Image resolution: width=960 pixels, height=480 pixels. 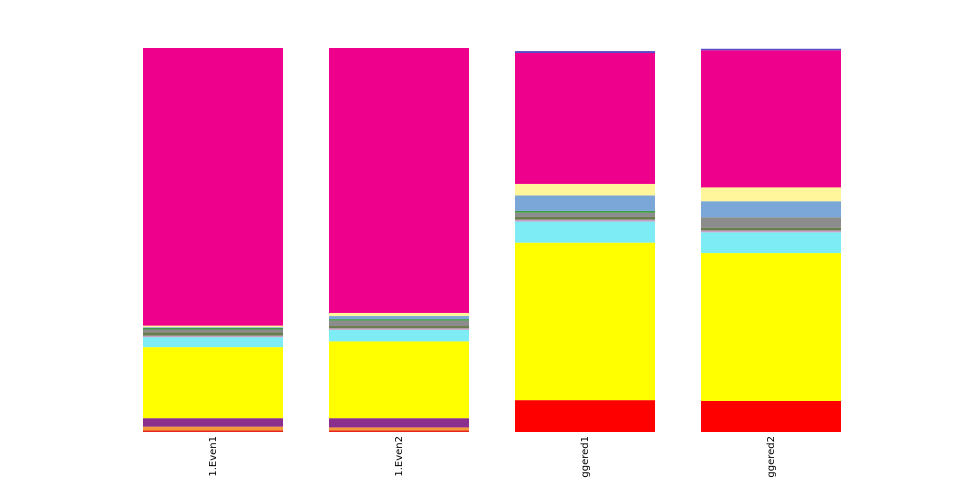 What do you see at coordinates (492, 457) in the screenshot?
I see `x-tick-labels: 1.Even1 1.Even2 ggered1 ggered2` at bounding box center [492, 457].